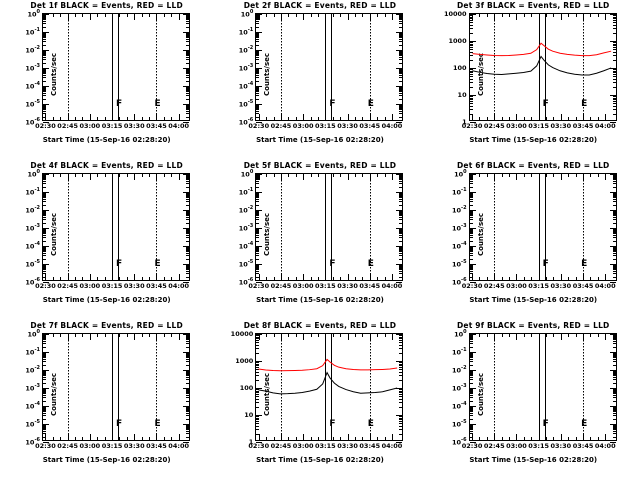  What do you see at coordinates (106, 325) in the screenshot?
I see `panel-title: Det 7f BLACK = Events, RED = LLD` at bounding box center [106, 325].